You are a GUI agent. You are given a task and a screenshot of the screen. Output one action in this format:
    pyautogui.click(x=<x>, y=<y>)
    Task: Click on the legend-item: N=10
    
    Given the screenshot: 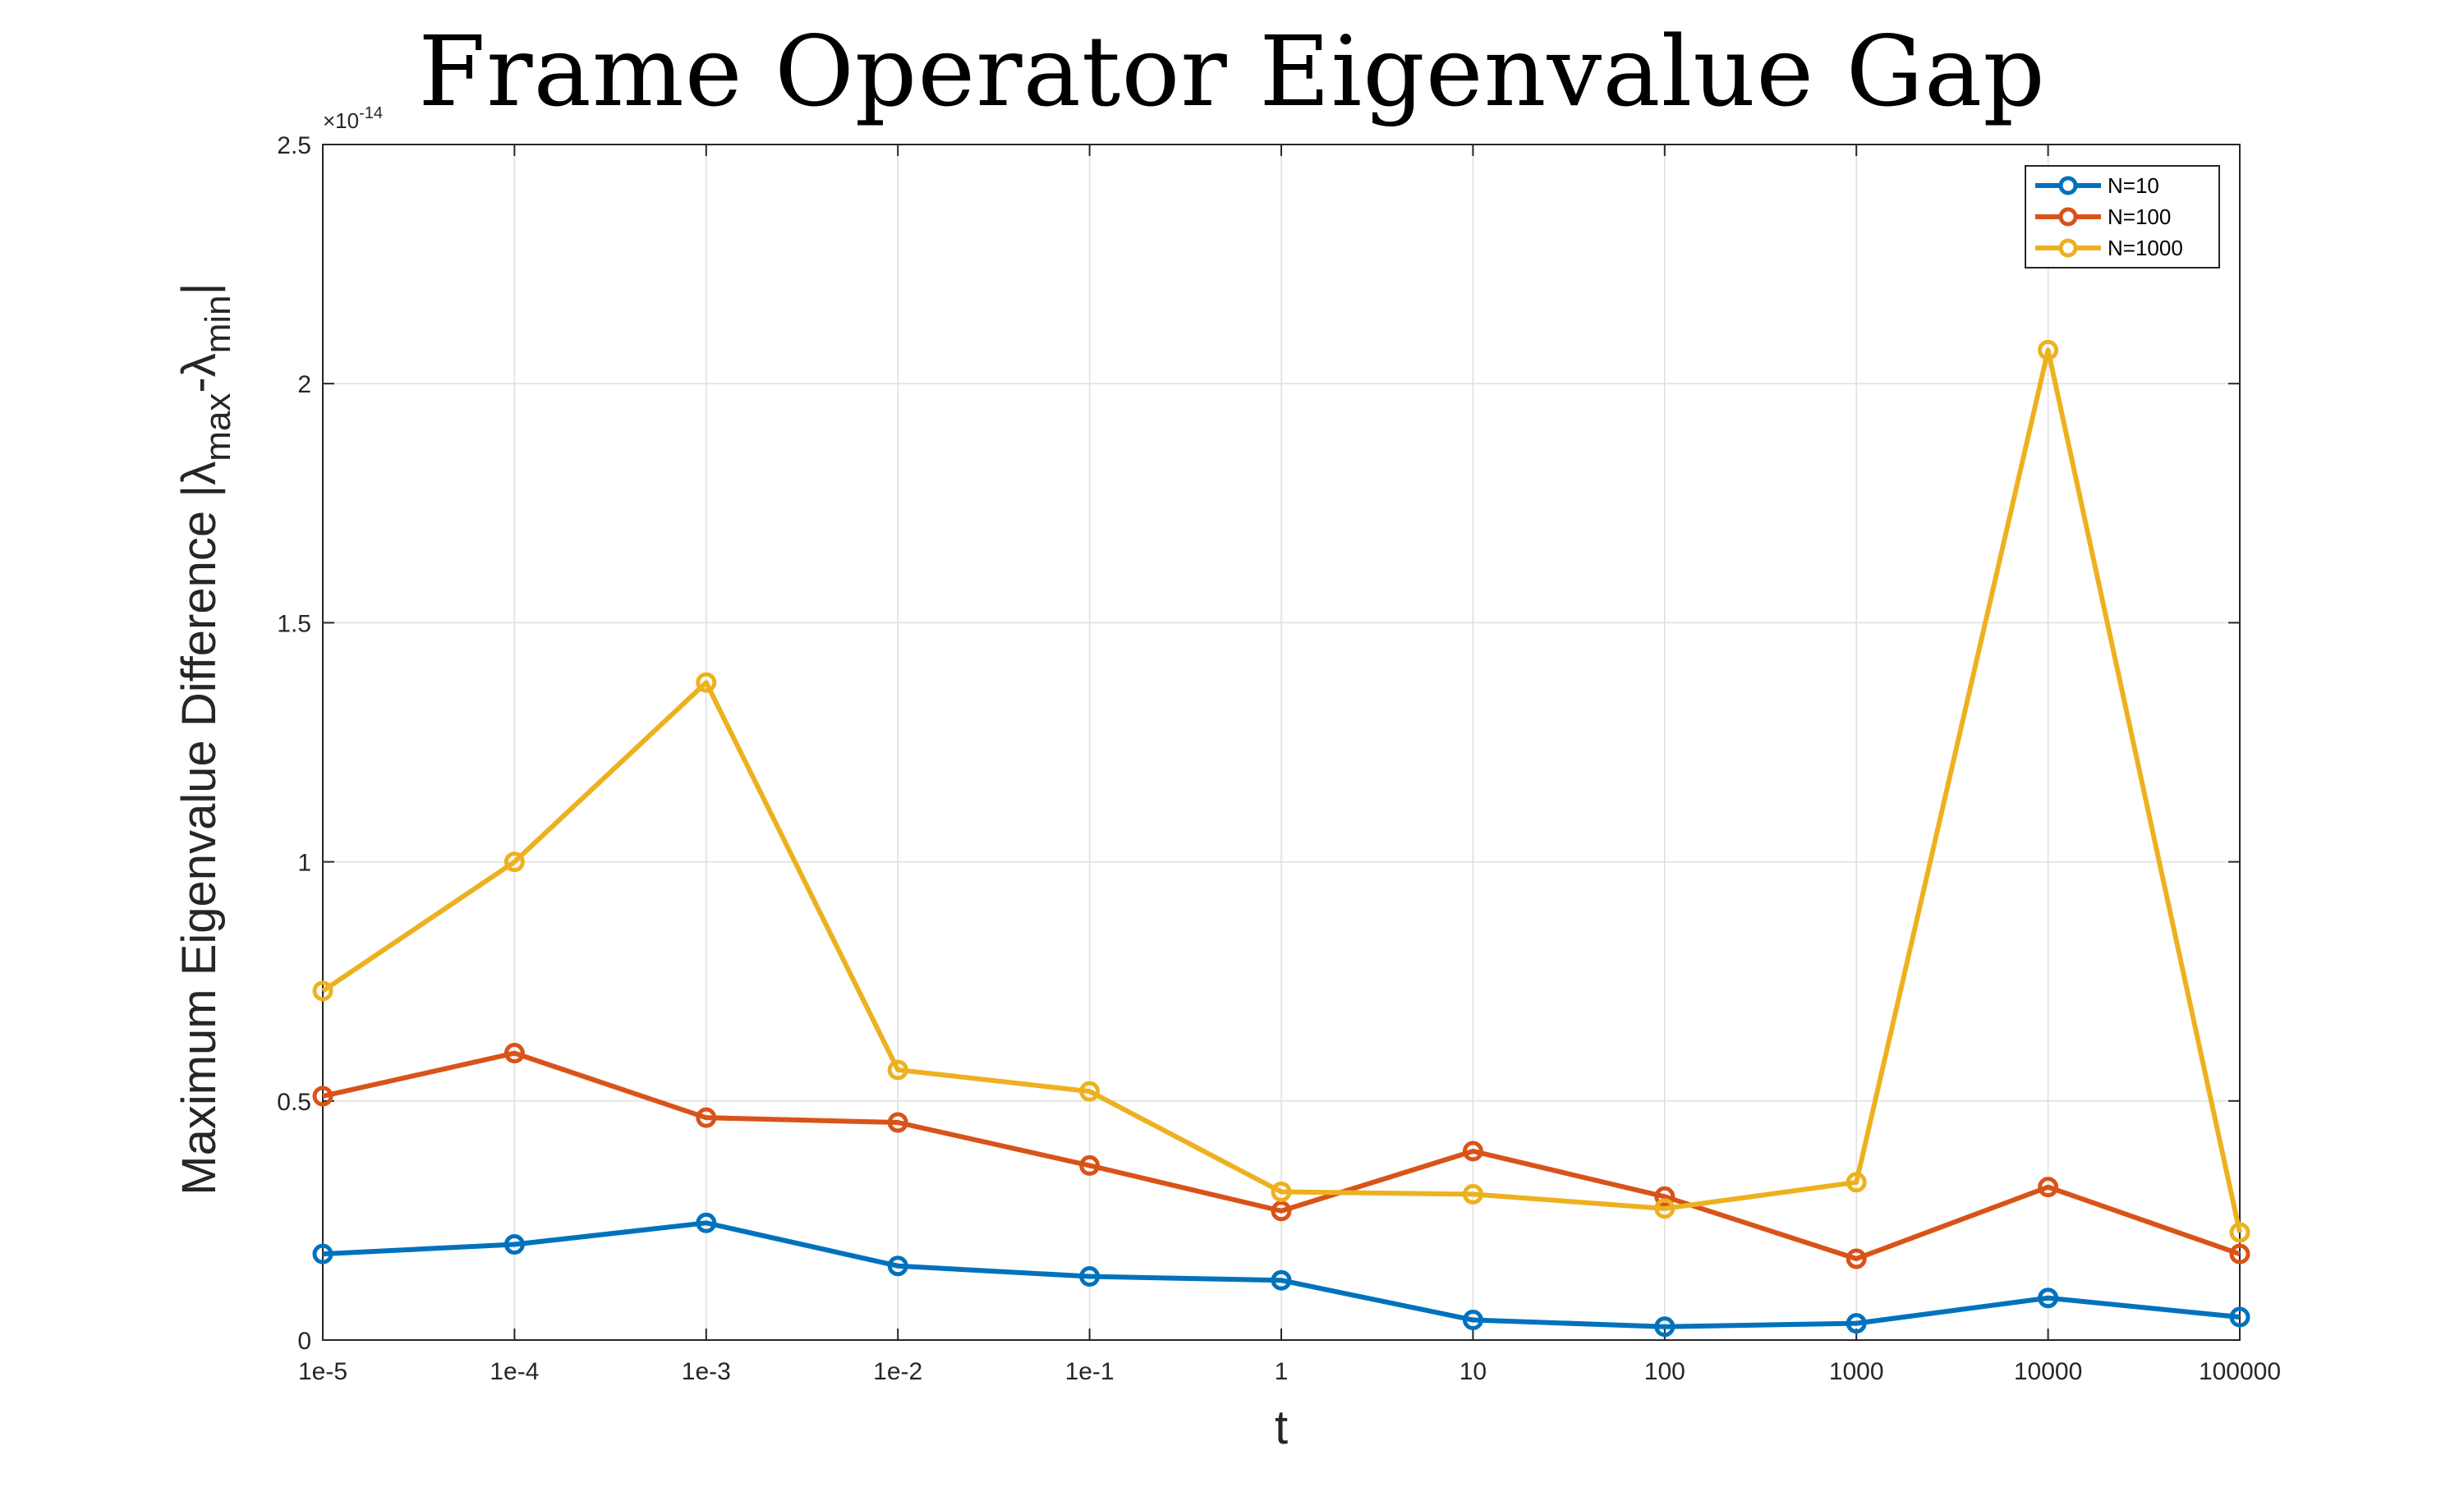 What is the action you would take?
    pyautogui.click(x=2097, y=185)
    